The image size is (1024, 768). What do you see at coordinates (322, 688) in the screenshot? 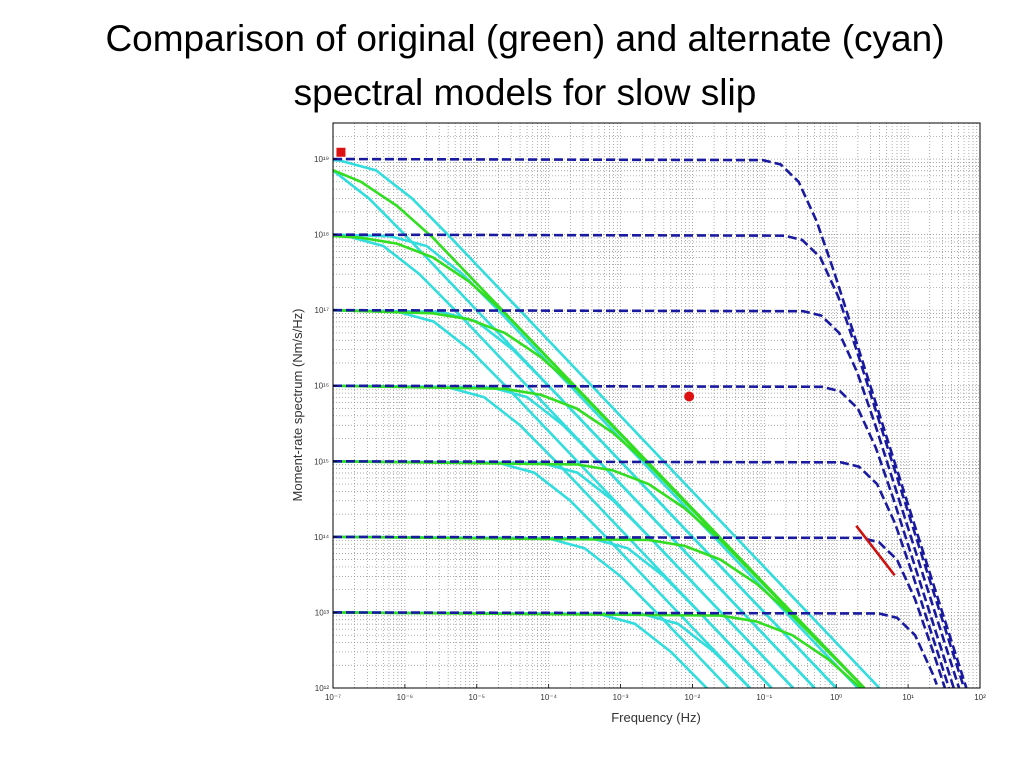
I see `y-tick-label: 10¹²` at bounding box center [322, 688].